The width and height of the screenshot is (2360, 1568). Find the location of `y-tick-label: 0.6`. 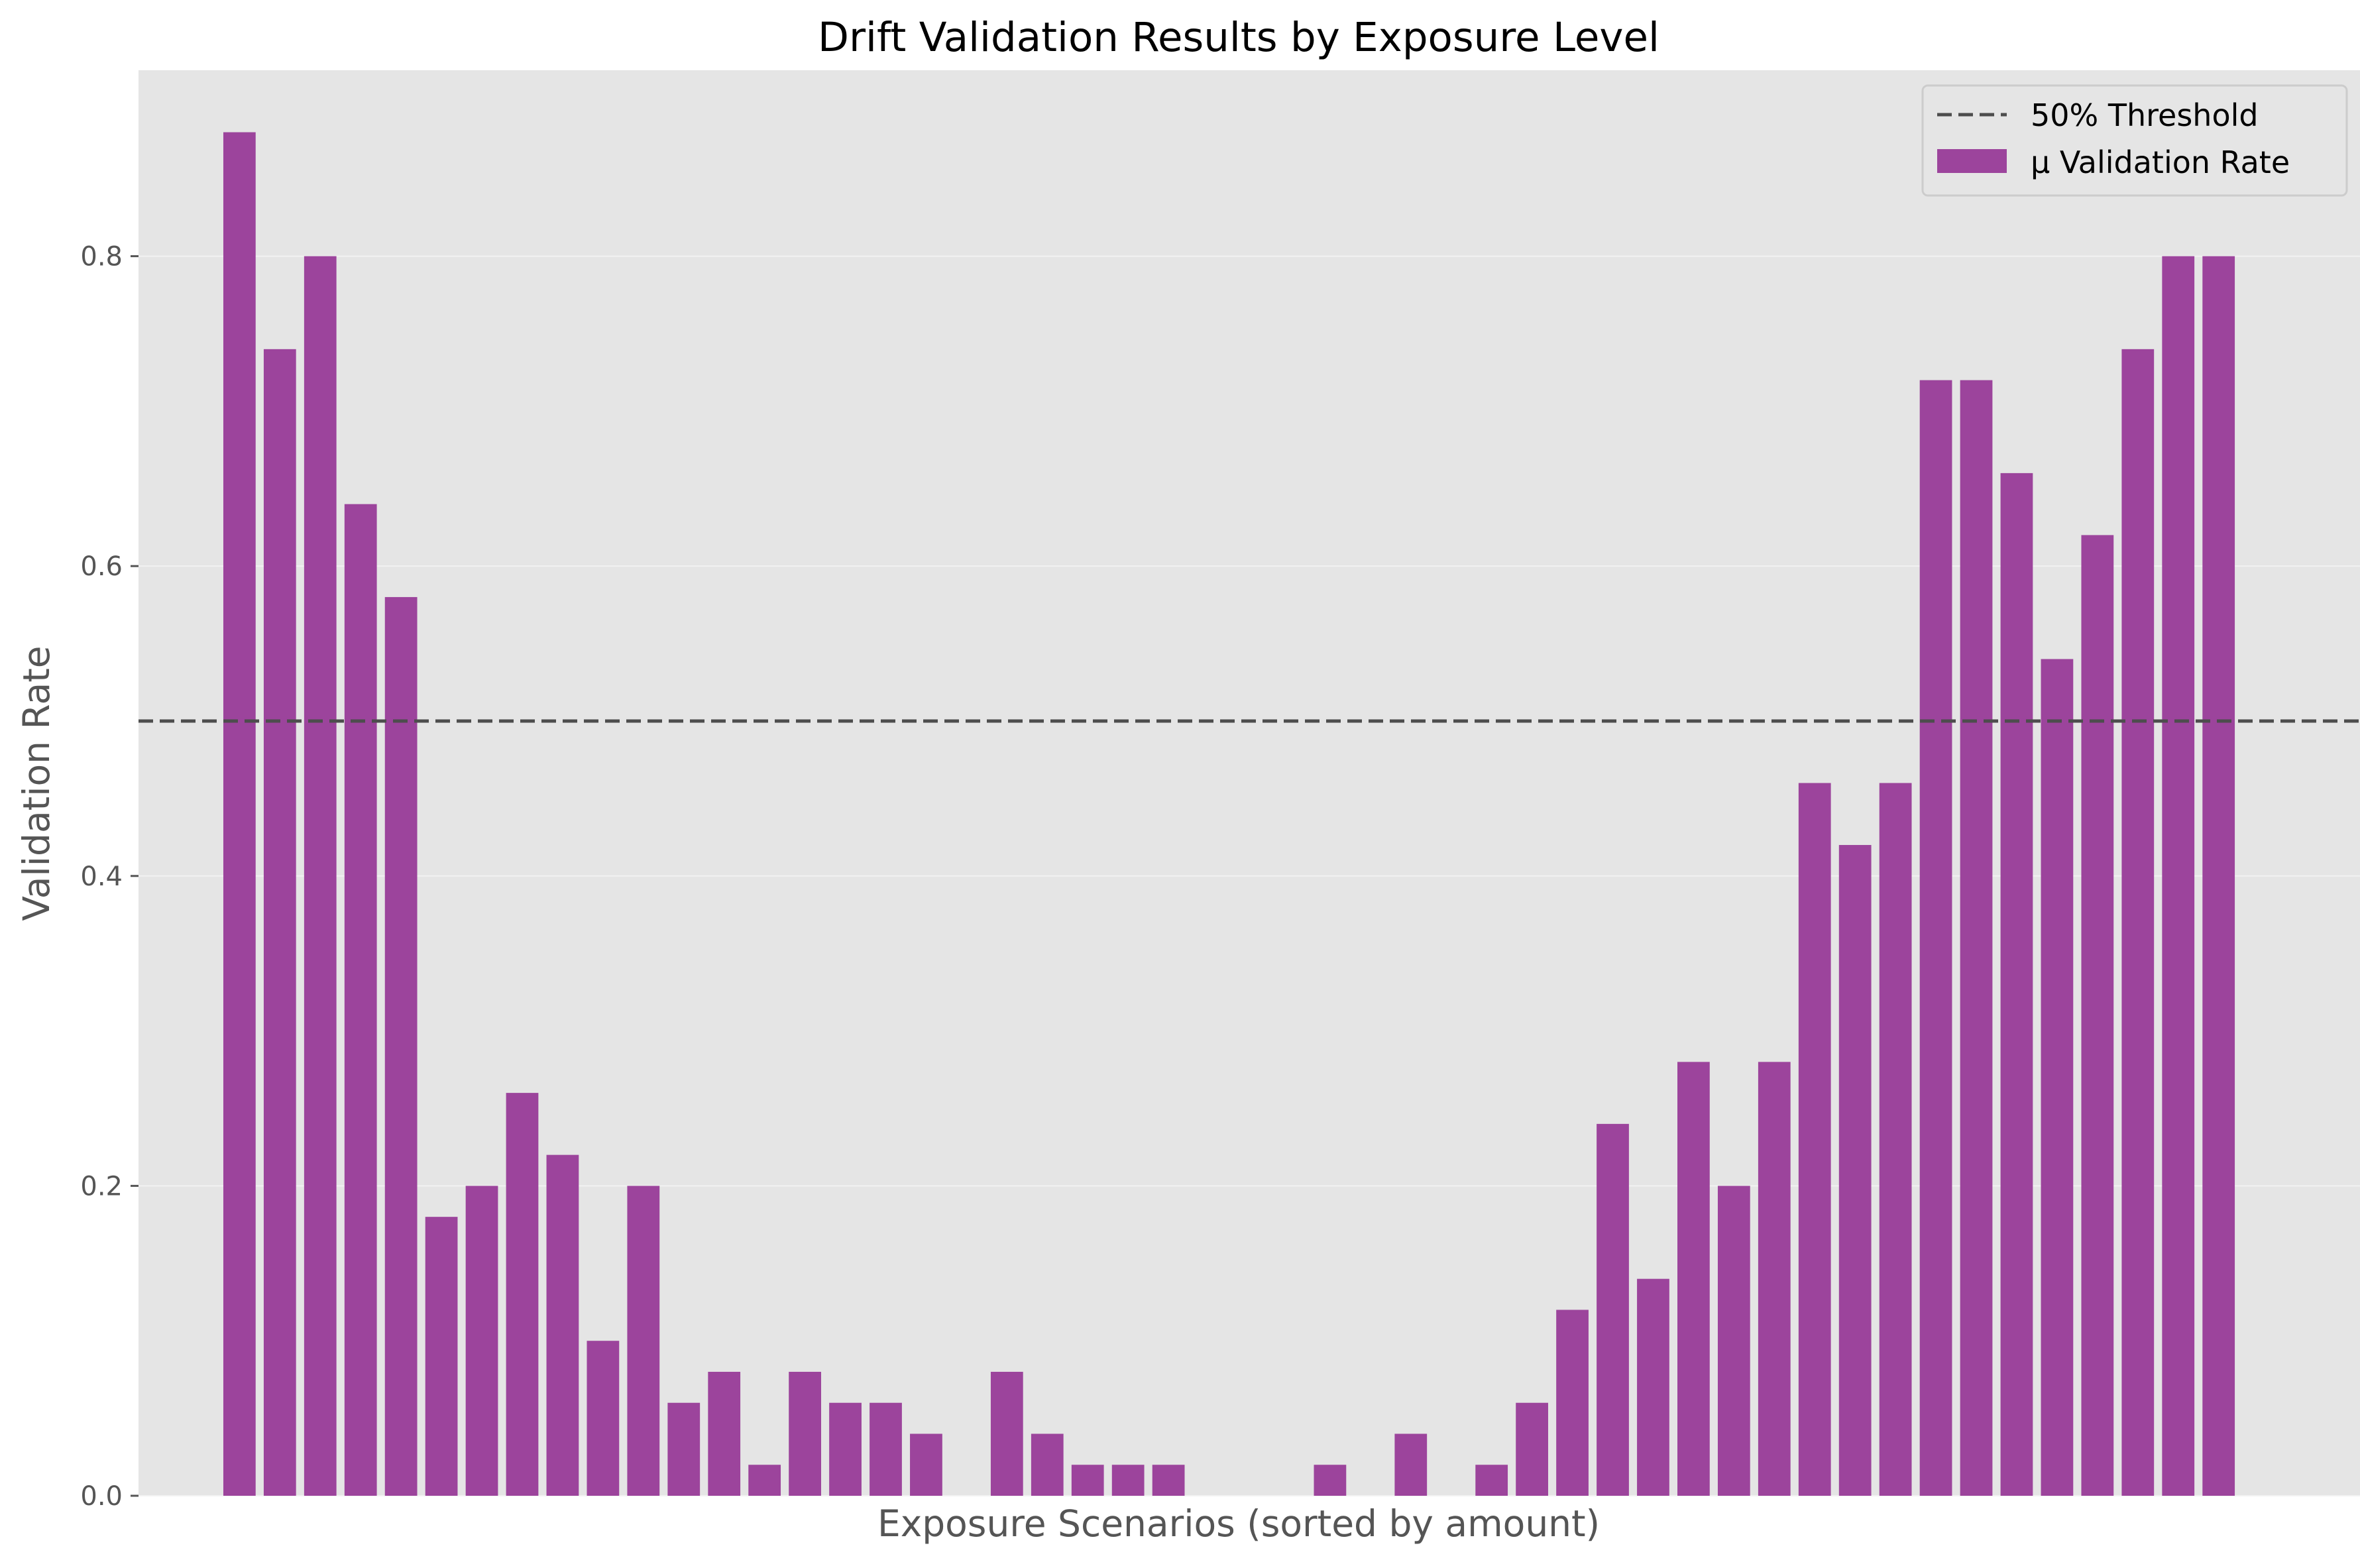

y-tick-label: 0.6 is located at coordinates (102, 566).